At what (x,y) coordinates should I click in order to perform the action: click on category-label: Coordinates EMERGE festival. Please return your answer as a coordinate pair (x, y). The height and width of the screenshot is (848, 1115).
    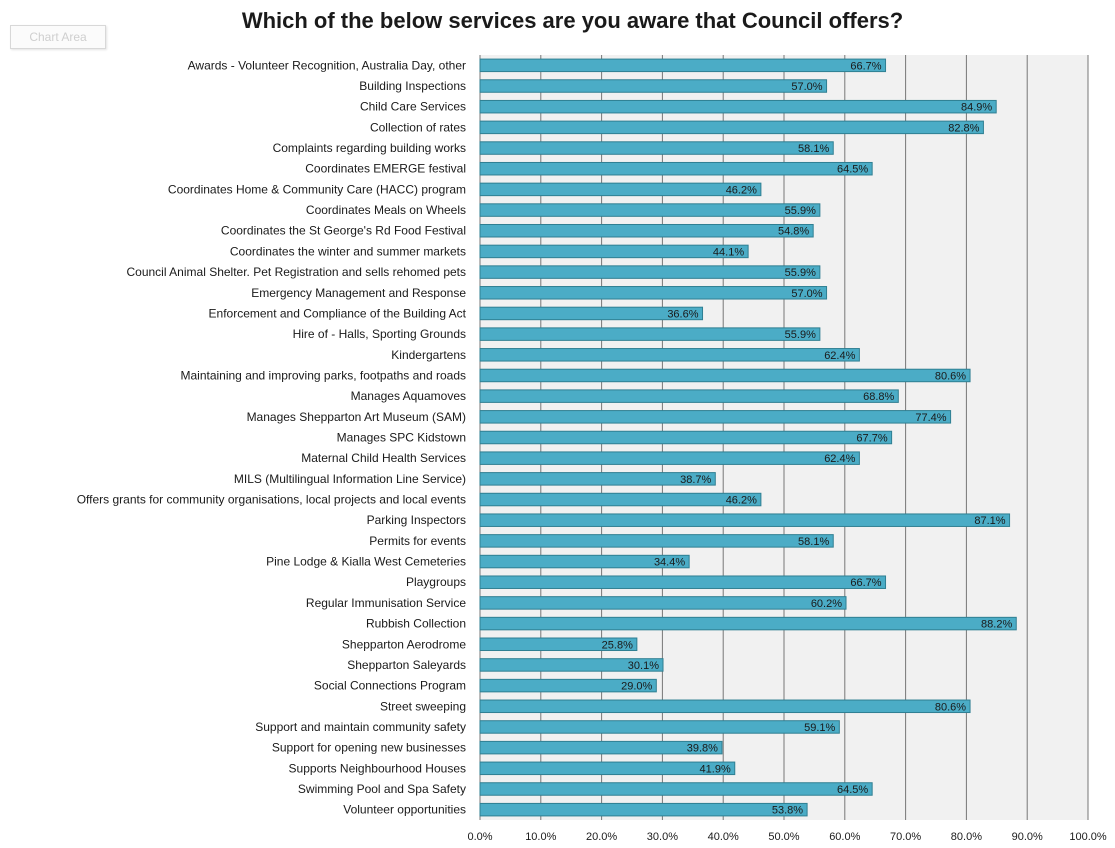
    Looking at the image, I should click on (385, 169).